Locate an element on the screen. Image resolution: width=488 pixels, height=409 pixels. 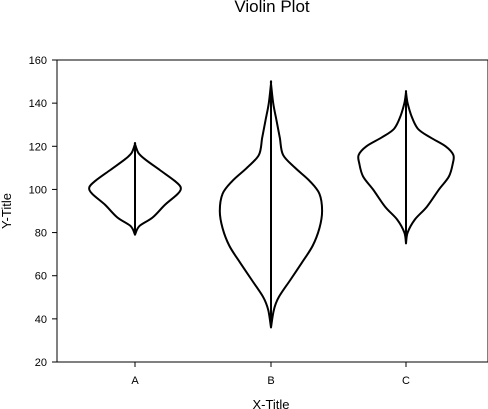
y-tick-label: 140 is located at coordinates (38, 104).